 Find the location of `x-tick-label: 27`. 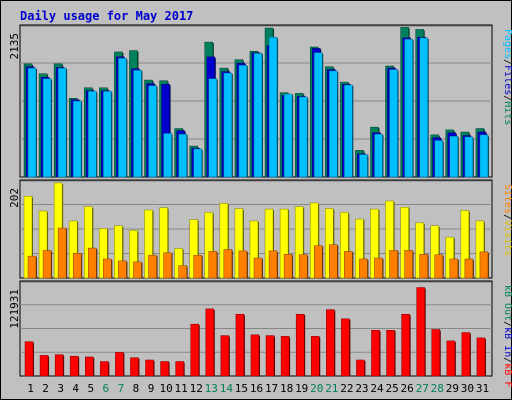

x-tick-label: 27 is located at coordinates (422, 388).